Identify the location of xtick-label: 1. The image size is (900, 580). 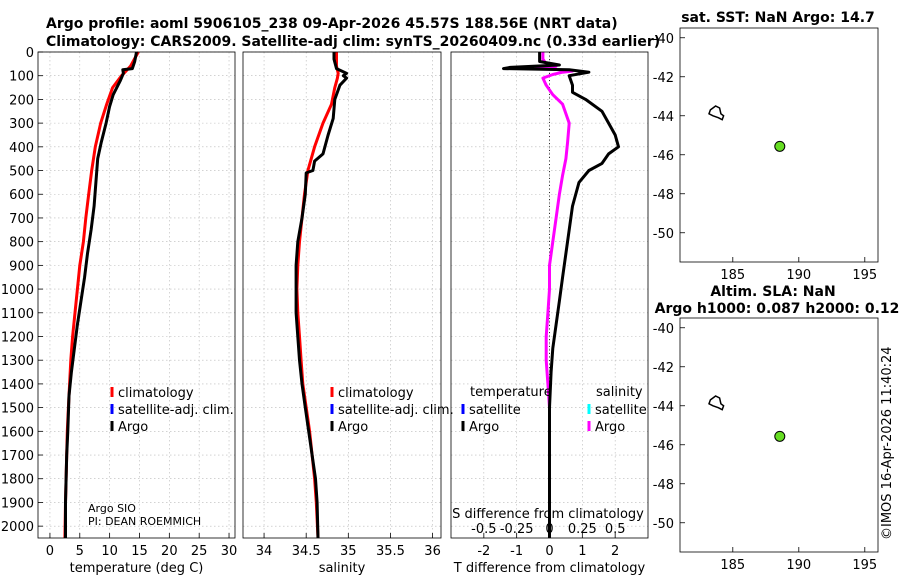
(582, 551).